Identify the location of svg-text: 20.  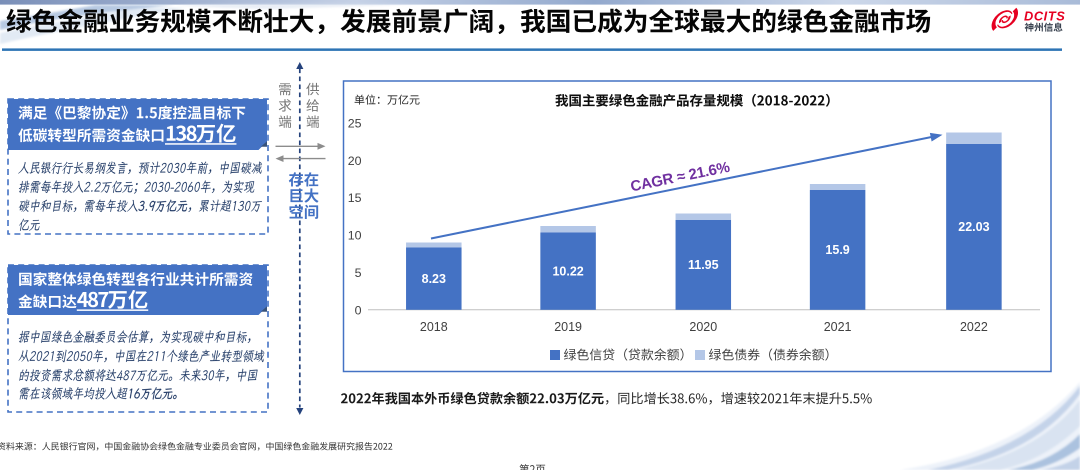
(355, 161).